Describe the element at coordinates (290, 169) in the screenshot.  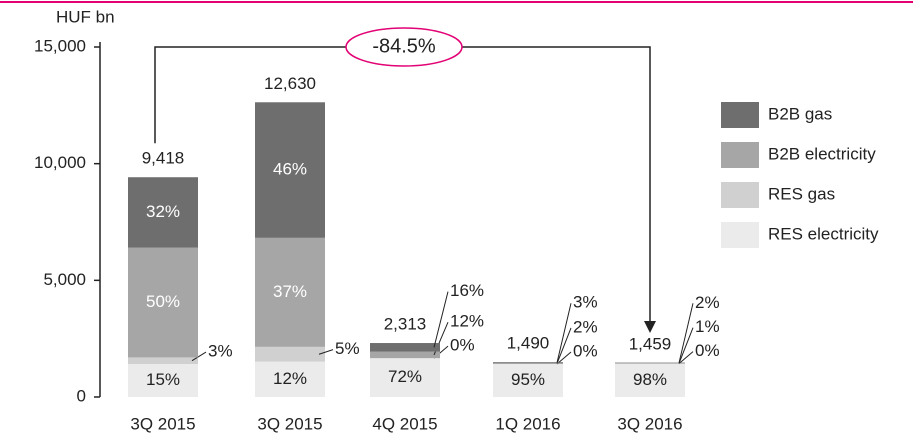
I see `segment-label: 46%` at that location.